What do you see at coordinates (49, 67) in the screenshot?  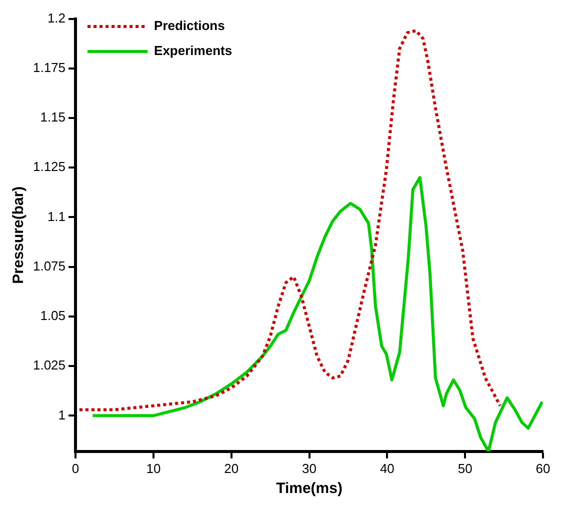 I see `y-tick-label: 1.175` at bounding box center [49, 67].